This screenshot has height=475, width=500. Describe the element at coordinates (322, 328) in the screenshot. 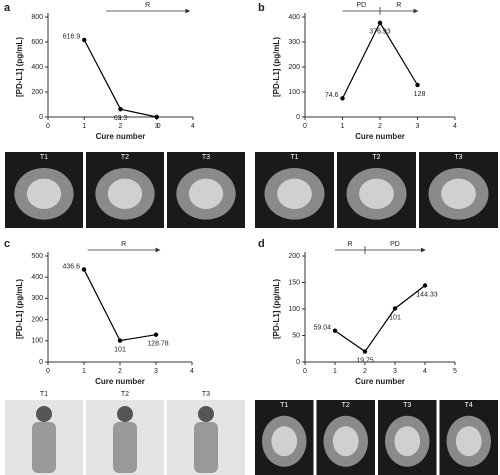

I see `value-label: 59.04` at that location.